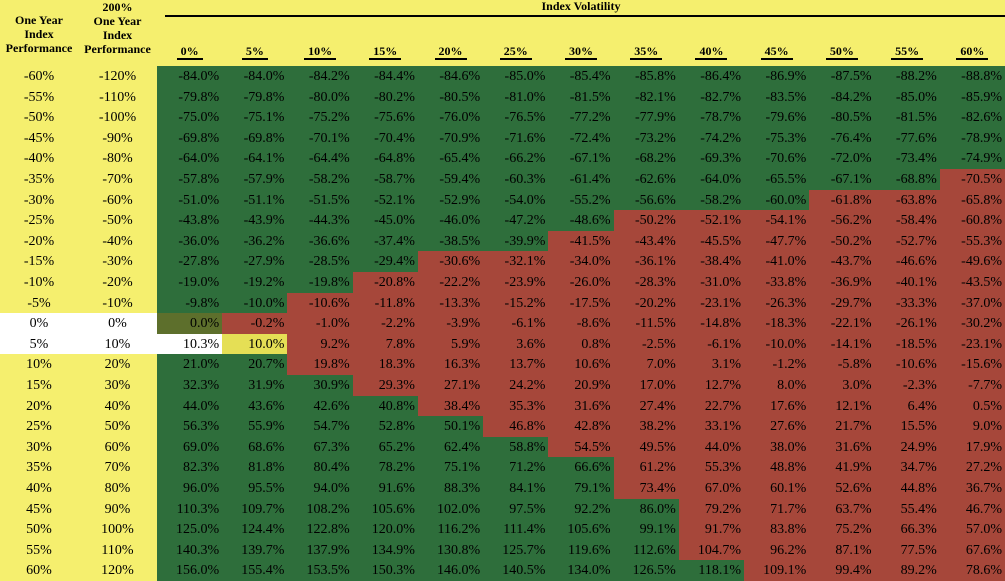 This screenshot has height=581, width=1005. I want to click on table-cell: 99.1%, so click(646, 529).